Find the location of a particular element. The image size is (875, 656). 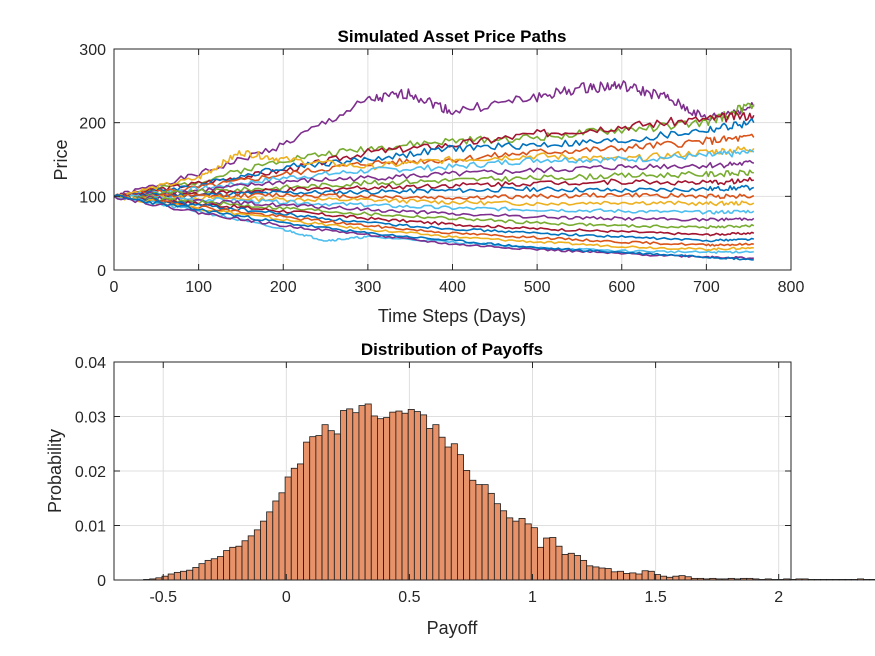

price-paths-y-tick-label: 200 is located at coordinates (92, 124).